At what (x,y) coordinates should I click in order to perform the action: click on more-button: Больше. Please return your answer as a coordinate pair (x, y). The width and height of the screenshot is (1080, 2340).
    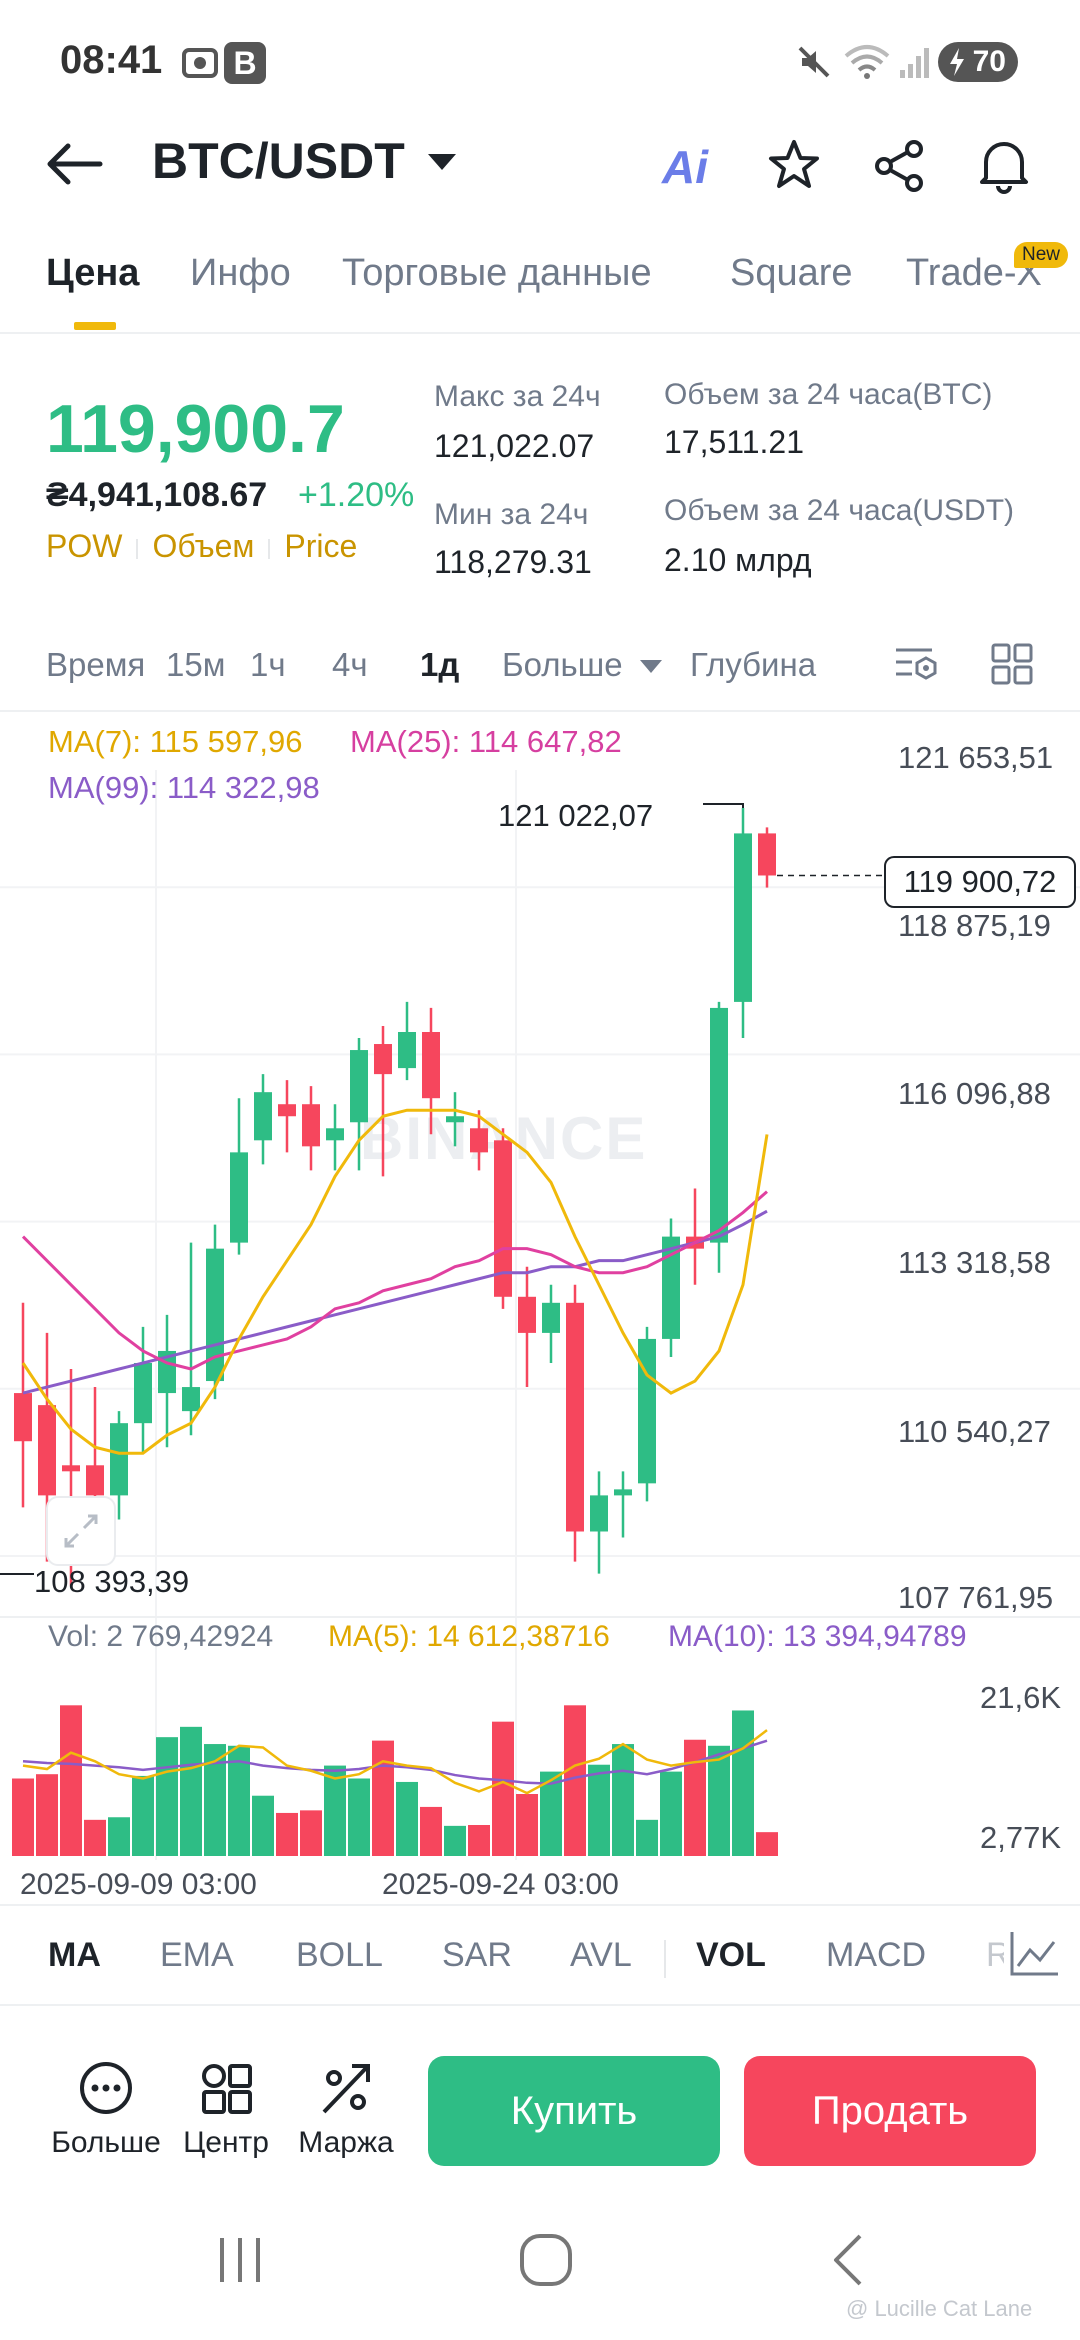
    Looking at the image, I should click on (106, 2108).